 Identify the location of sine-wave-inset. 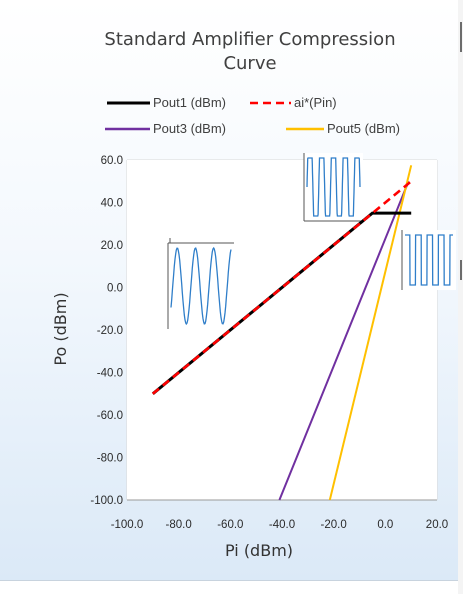
(200, 283).